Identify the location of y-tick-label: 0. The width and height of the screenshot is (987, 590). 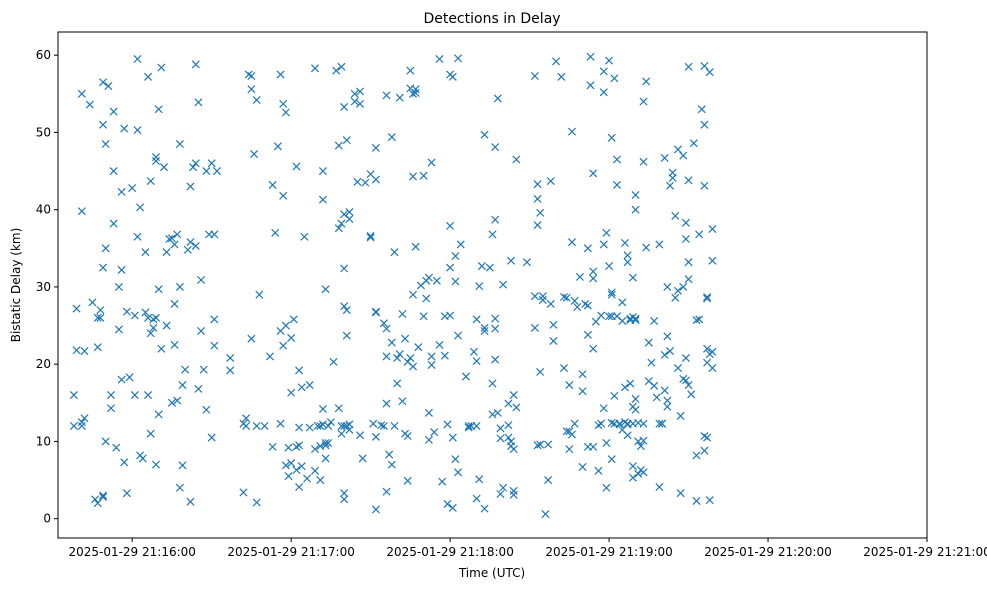
(47, 519).